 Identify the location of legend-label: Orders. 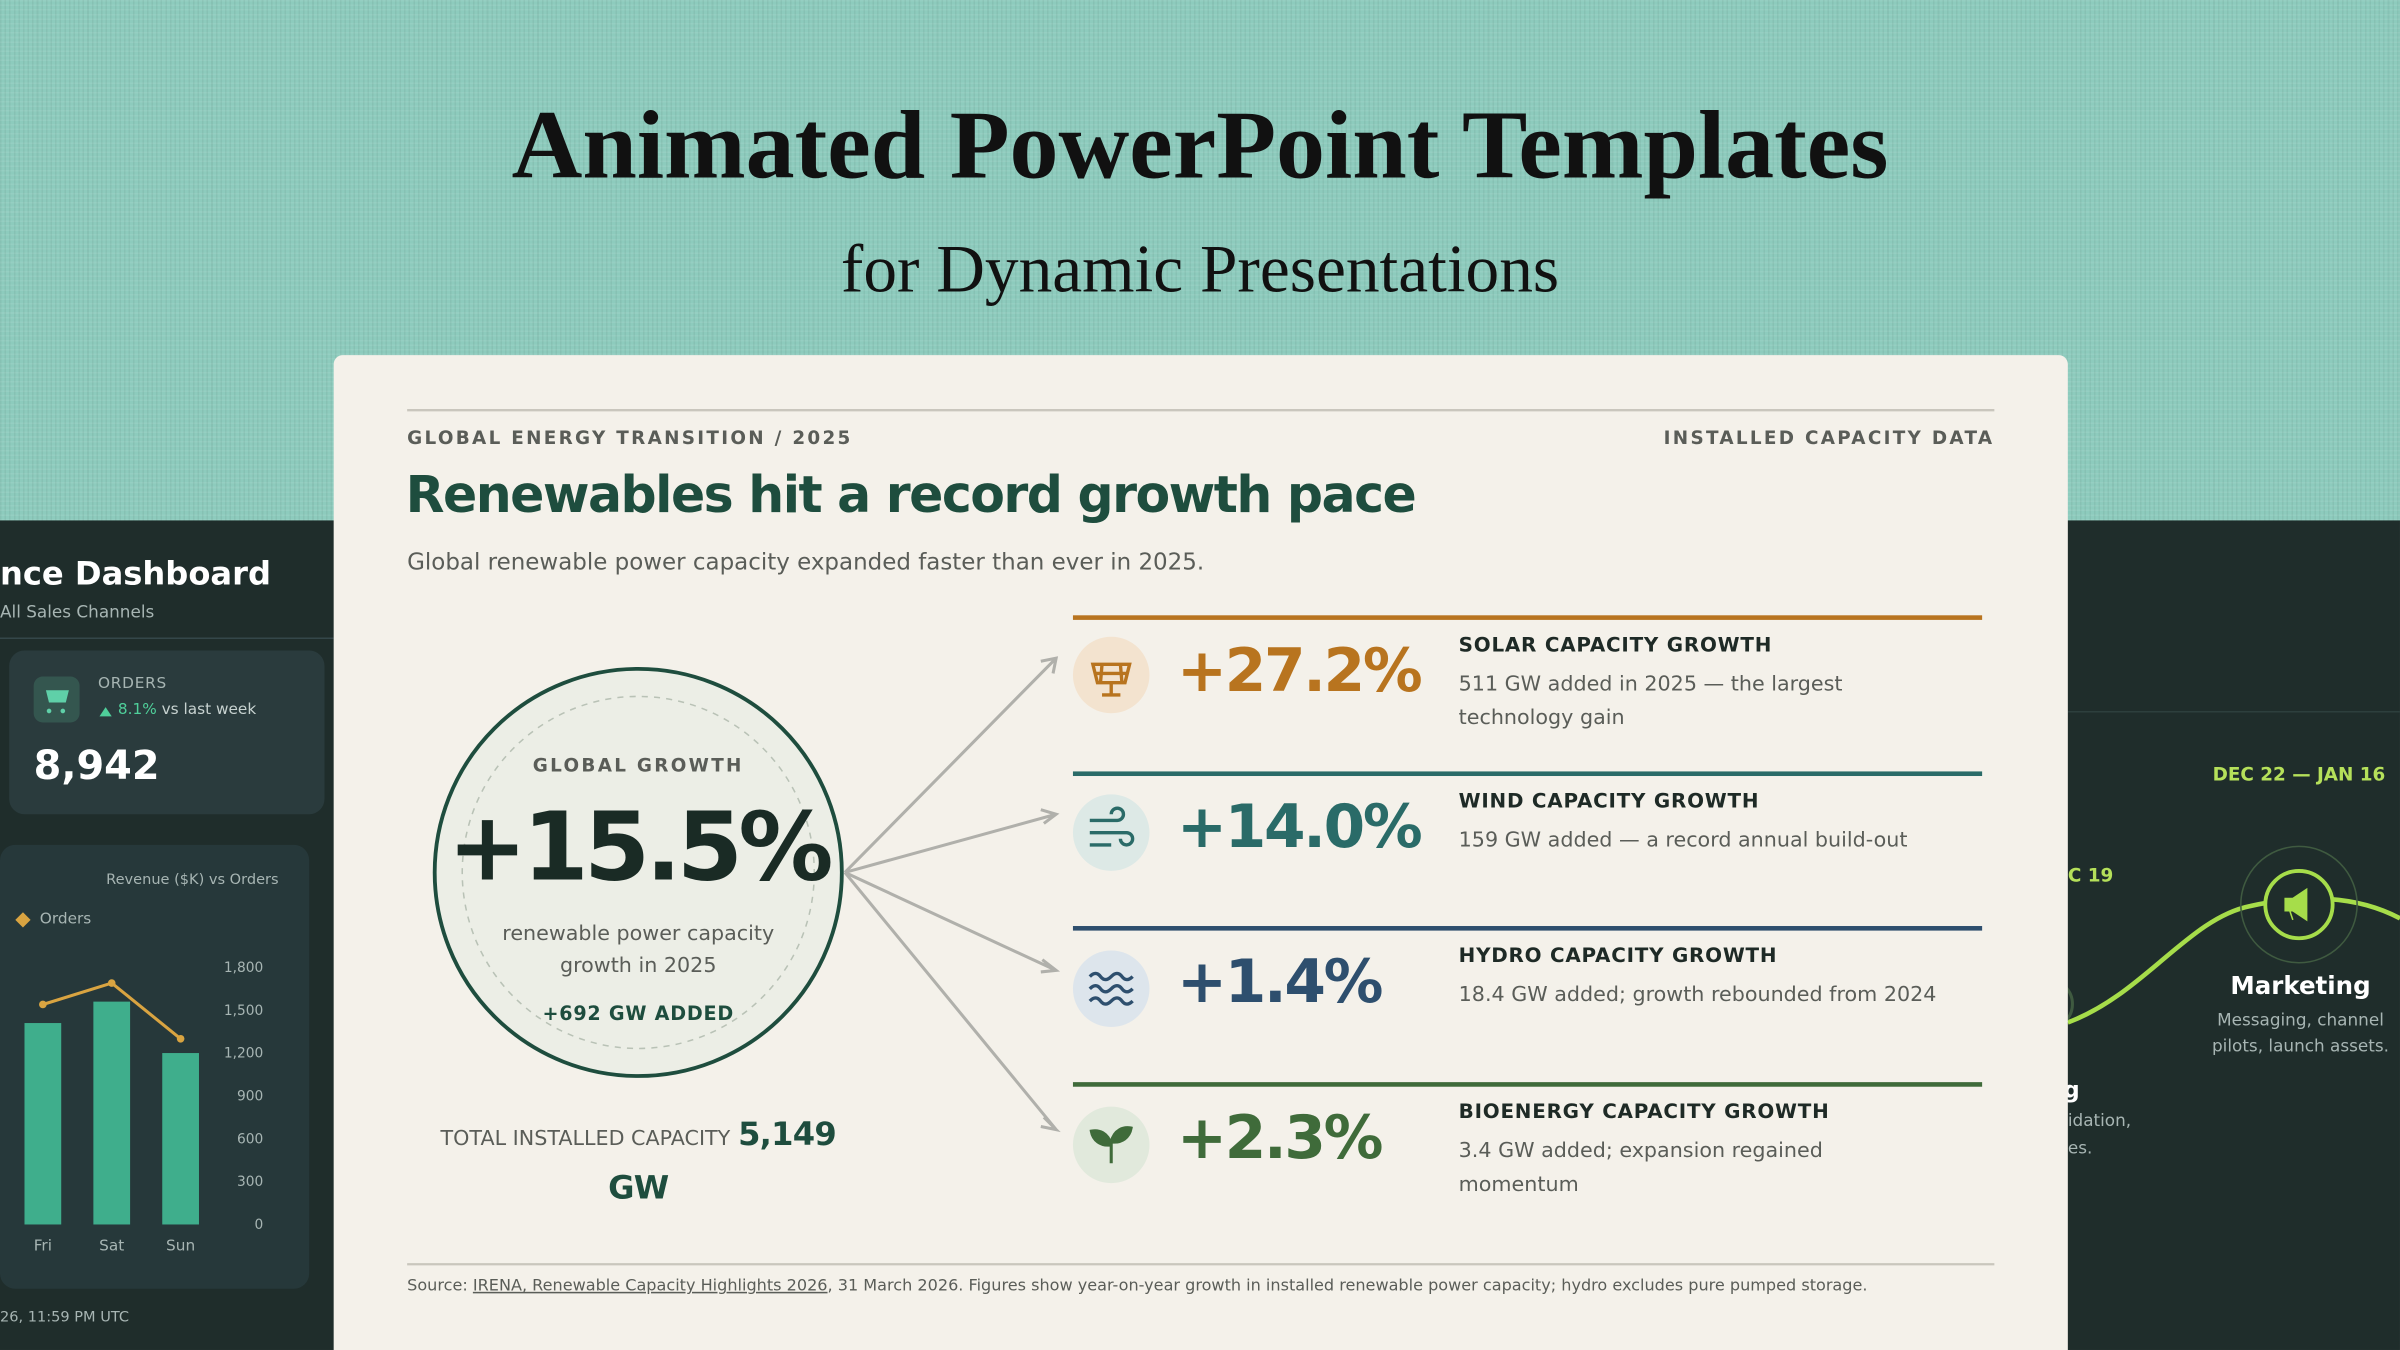
(65, 920).